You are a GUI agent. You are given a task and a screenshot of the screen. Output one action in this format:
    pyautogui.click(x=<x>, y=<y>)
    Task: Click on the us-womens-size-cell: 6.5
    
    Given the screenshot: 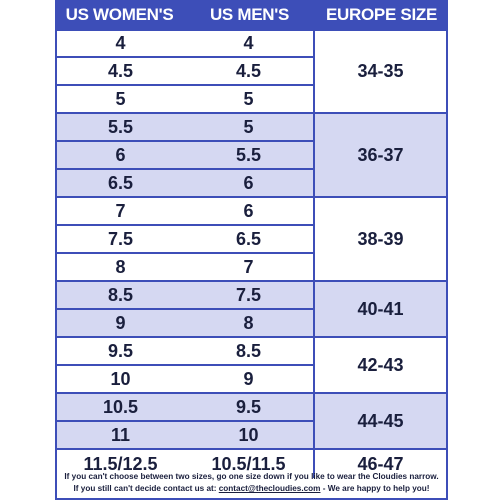 What is the action you would take?
    pyautogui.click(x=121, y=184)
    